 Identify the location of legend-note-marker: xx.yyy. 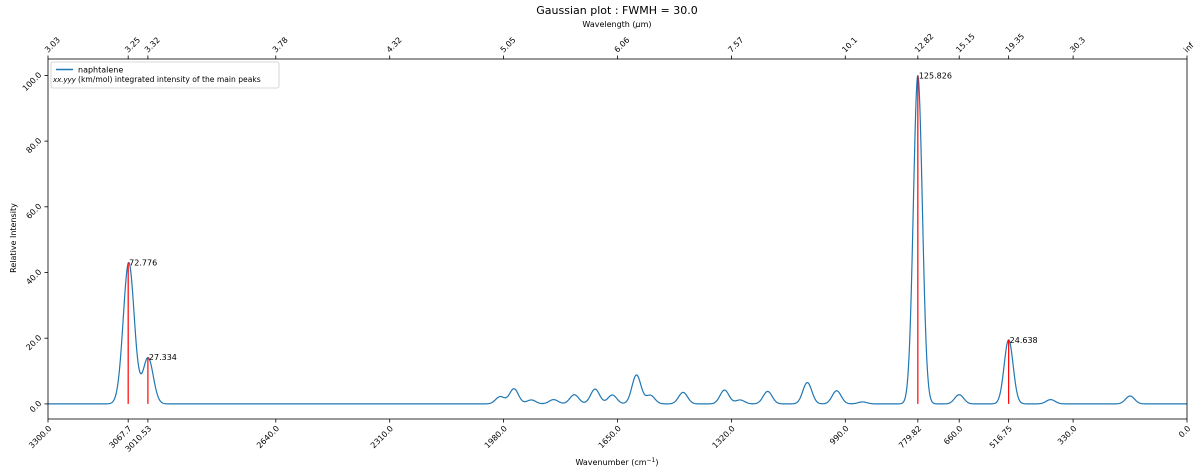
(64, 80).